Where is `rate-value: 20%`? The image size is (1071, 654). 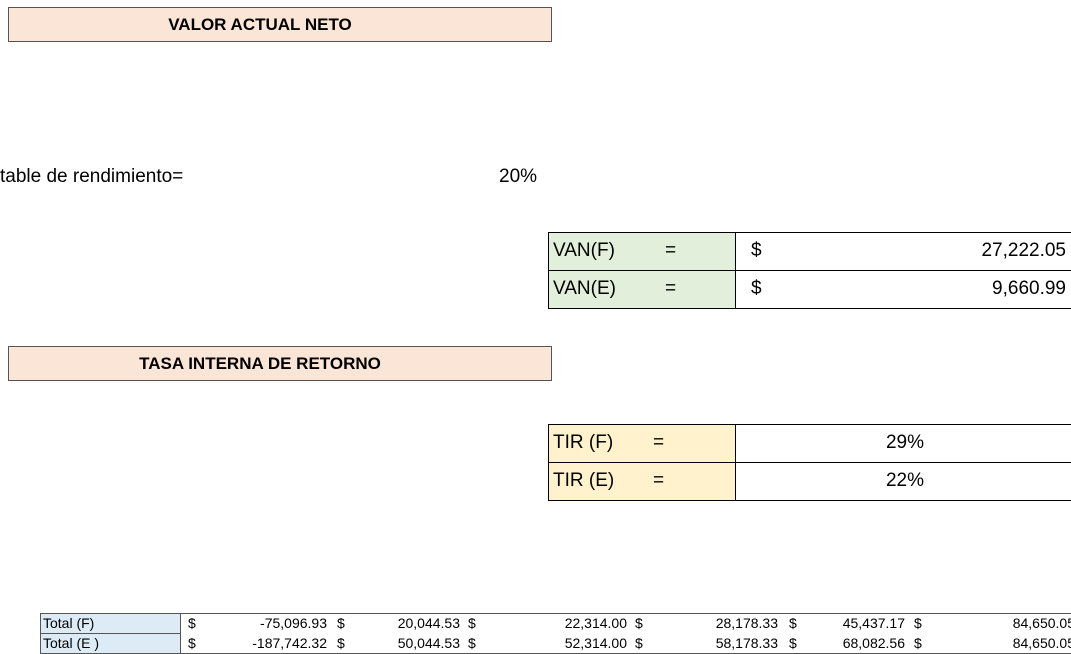
rate-value: 20% is located at coordinates (518, 176).